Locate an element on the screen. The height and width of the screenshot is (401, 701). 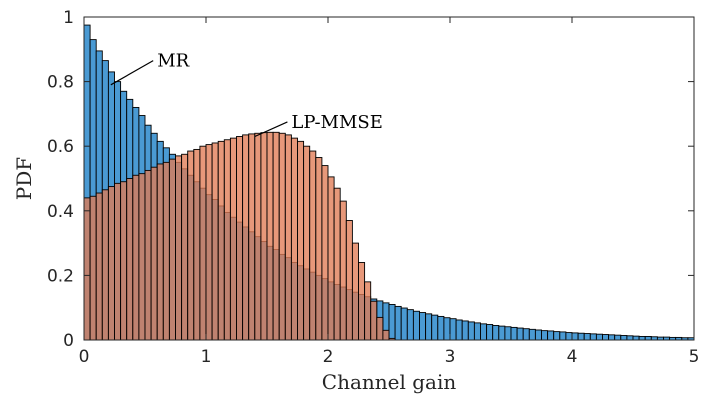
x-tick-label: 1 is located at coordinates (206, 357).